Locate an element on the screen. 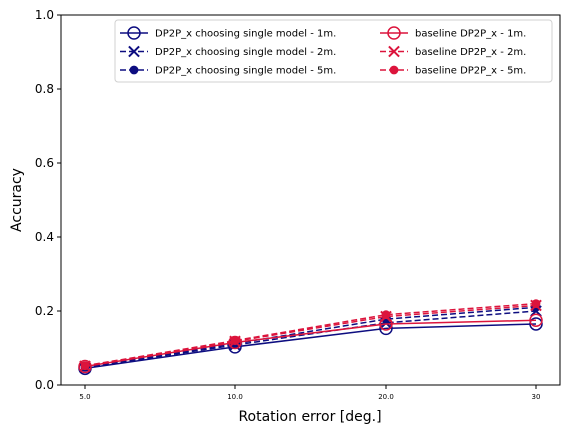 The width and height of the screenshot is (568, 434). legend-label: baseline DP2P_x - 5m. is located at coordinates (470, 71).